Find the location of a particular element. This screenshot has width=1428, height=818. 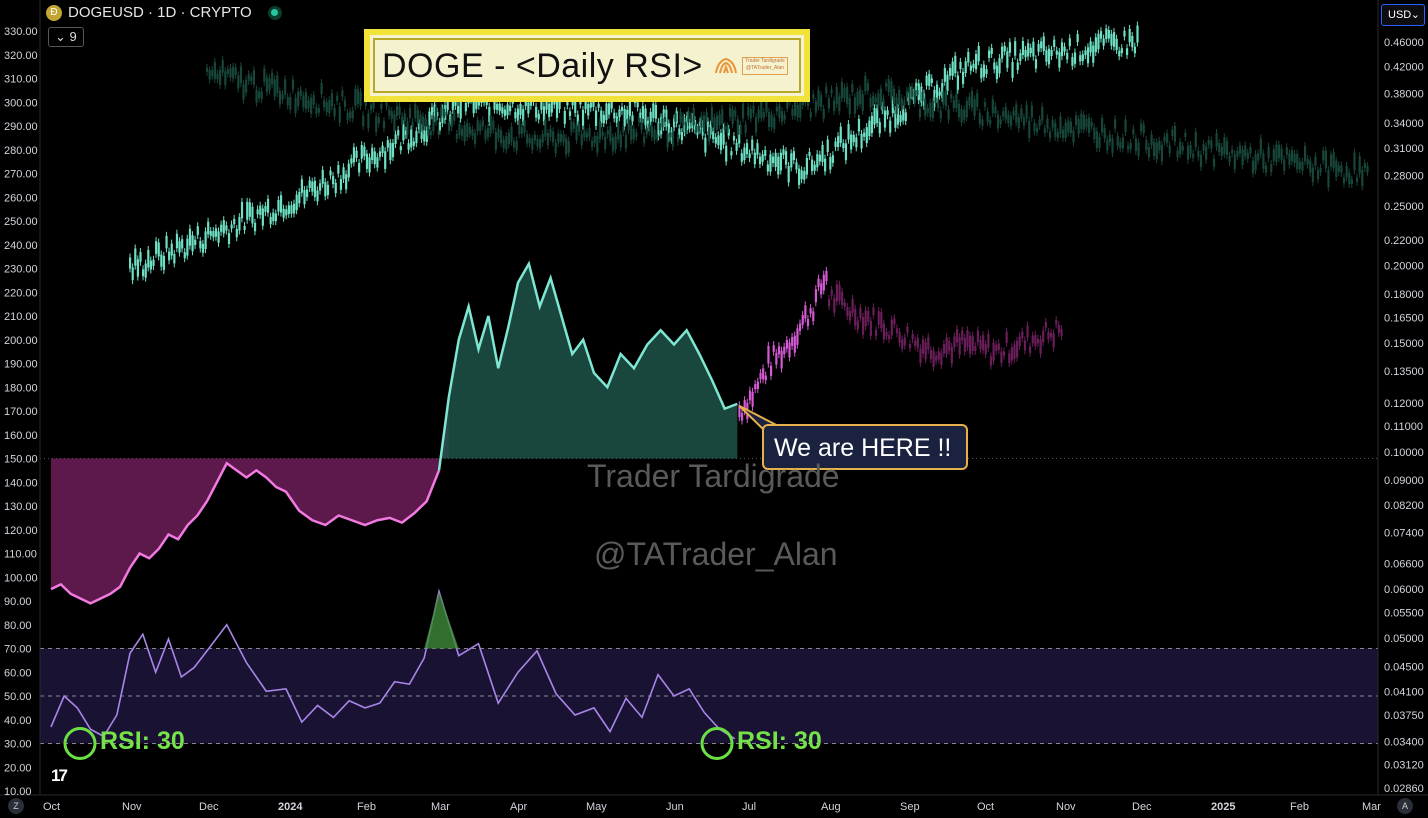

time-tick-label: Dec is located at coordinates (1142, 807).